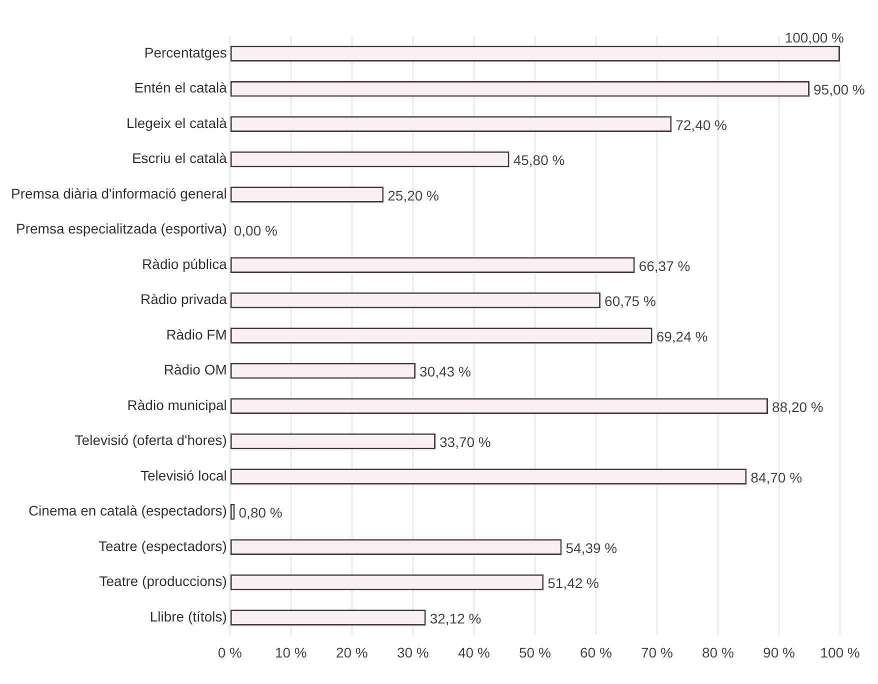  What do you see at coordinates (798, 406) in the screenshot?
I see `data-label: 88,20 %` at bounding box center [798, 406].